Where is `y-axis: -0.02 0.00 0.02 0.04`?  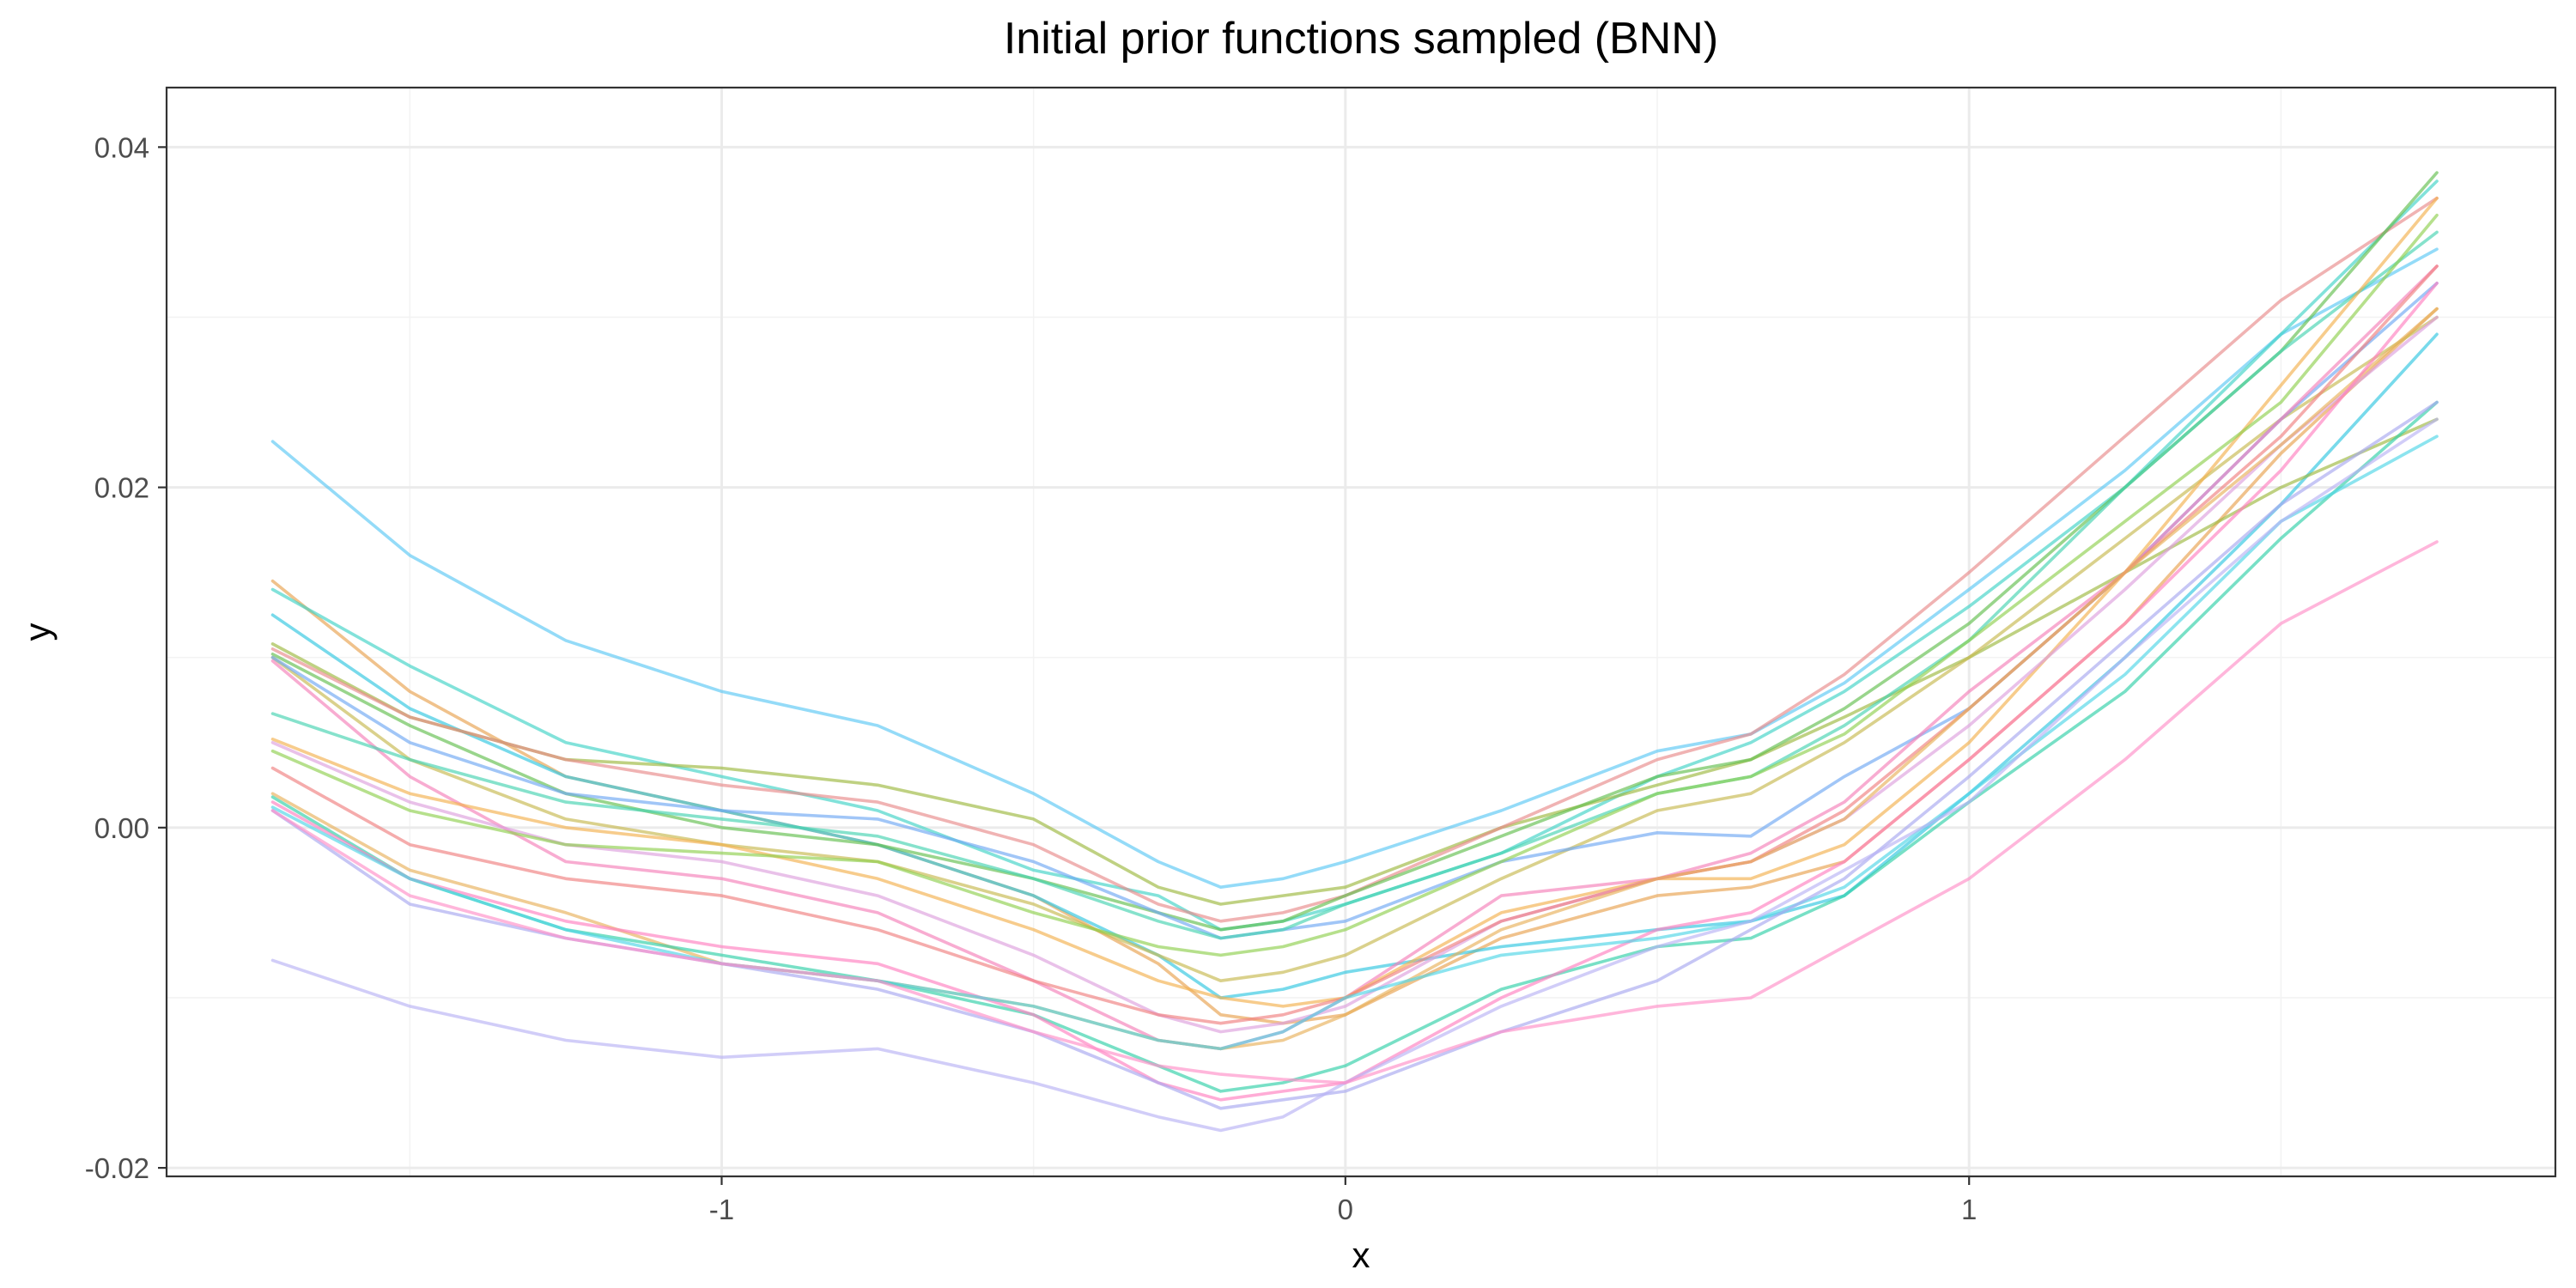
y-axis: -0.02 0.00 0.02 0.04 is located at coordinates (126, 658).